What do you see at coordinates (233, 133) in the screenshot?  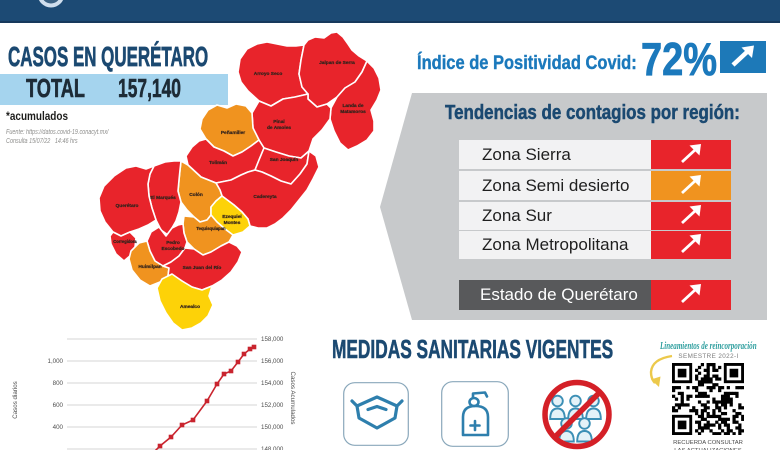 I see `svg-text: Peñamiller` at bounding box center [233, 133].